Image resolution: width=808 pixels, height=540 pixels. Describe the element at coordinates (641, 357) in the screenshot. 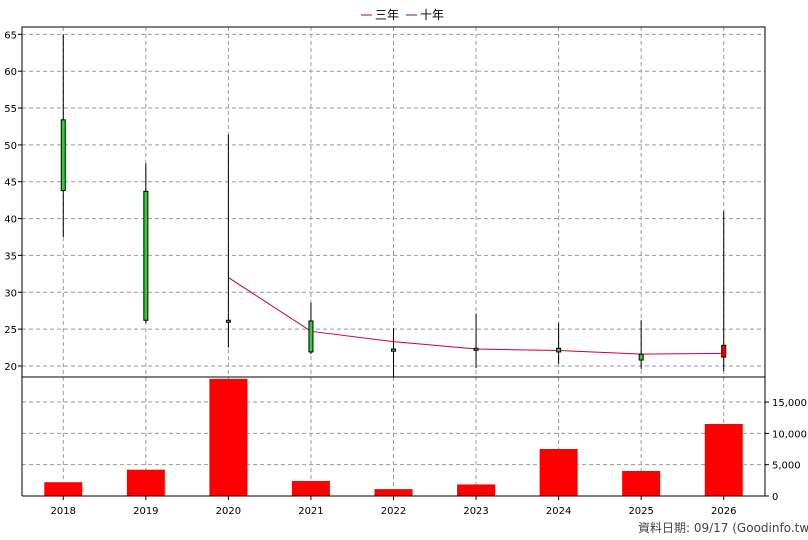

I see `candle-body-2025` at that location.